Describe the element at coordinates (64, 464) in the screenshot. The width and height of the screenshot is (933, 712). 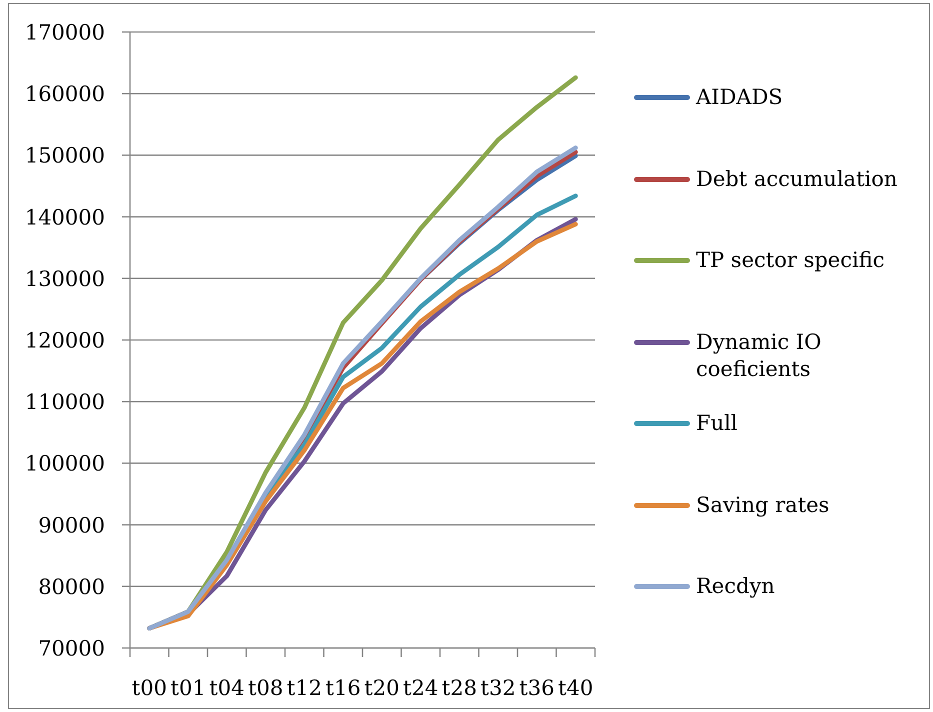
I see `y-tick-label: 100000` at that location.